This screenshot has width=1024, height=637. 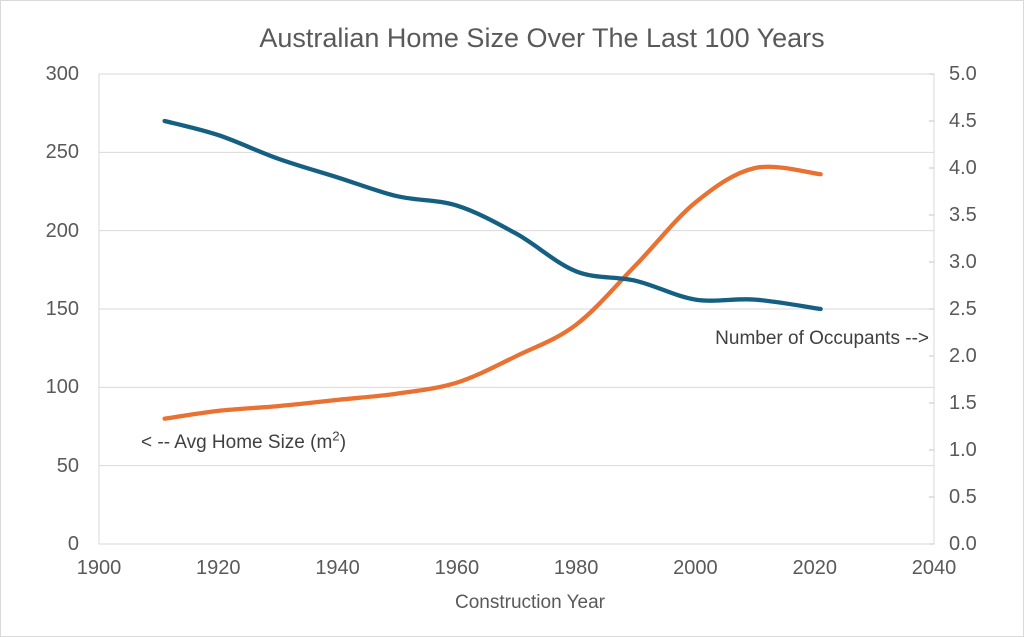 I want to click on annotation-avg-home-size-text: < -- Avg Home Size (m, so click(x=237, y=442).